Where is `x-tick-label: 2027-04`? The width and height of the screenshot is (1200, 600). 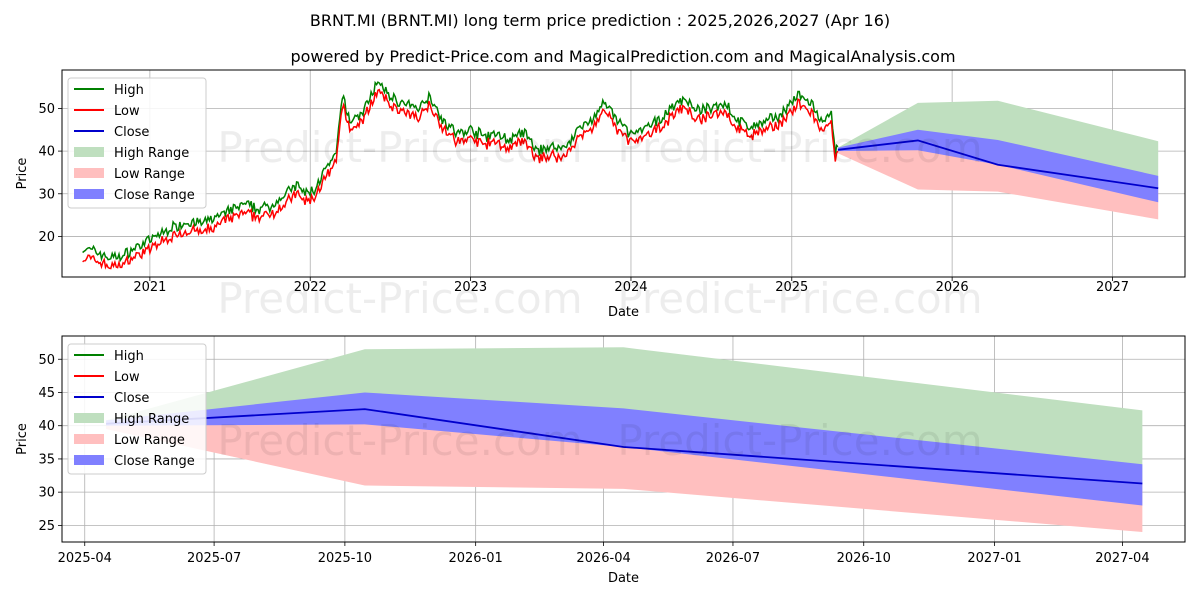
x-tick-label: 2027-04 is located at coordinates (1122, 558).